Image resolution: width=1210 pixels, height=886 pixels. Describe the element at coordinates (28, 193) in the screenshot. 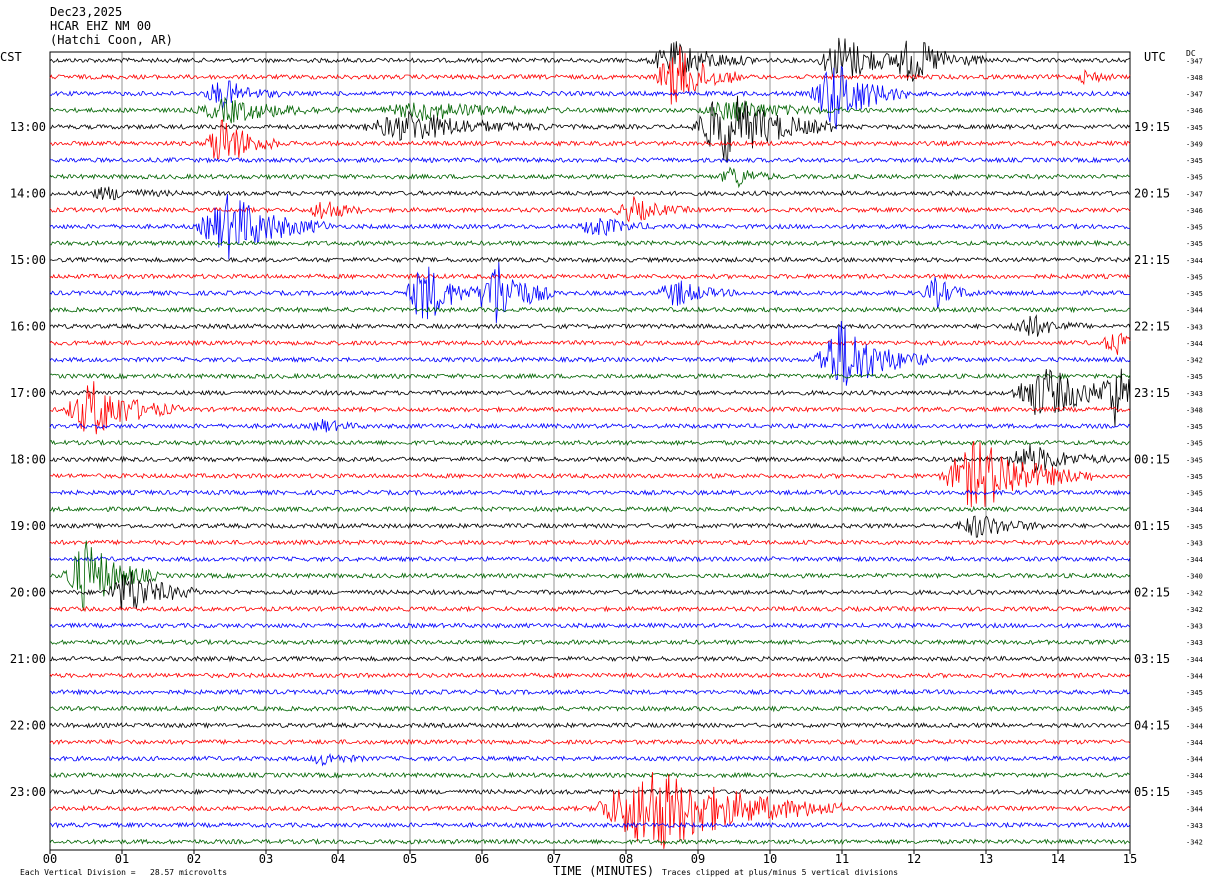

I see `left-hour-label: 14:00` at that location.